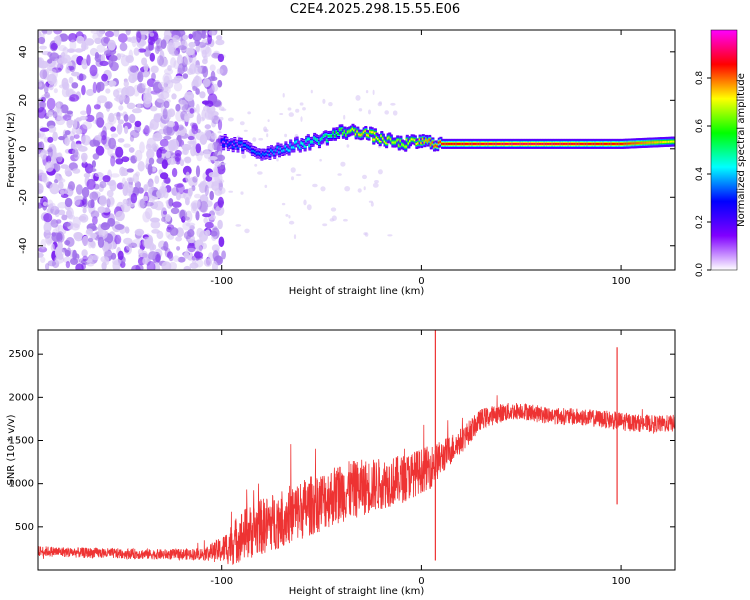 This screenshot has height=600, width=750. Describe the element at coordinates (23, 197) in the screenshot. I see `y-tick-label: -20` at that location.